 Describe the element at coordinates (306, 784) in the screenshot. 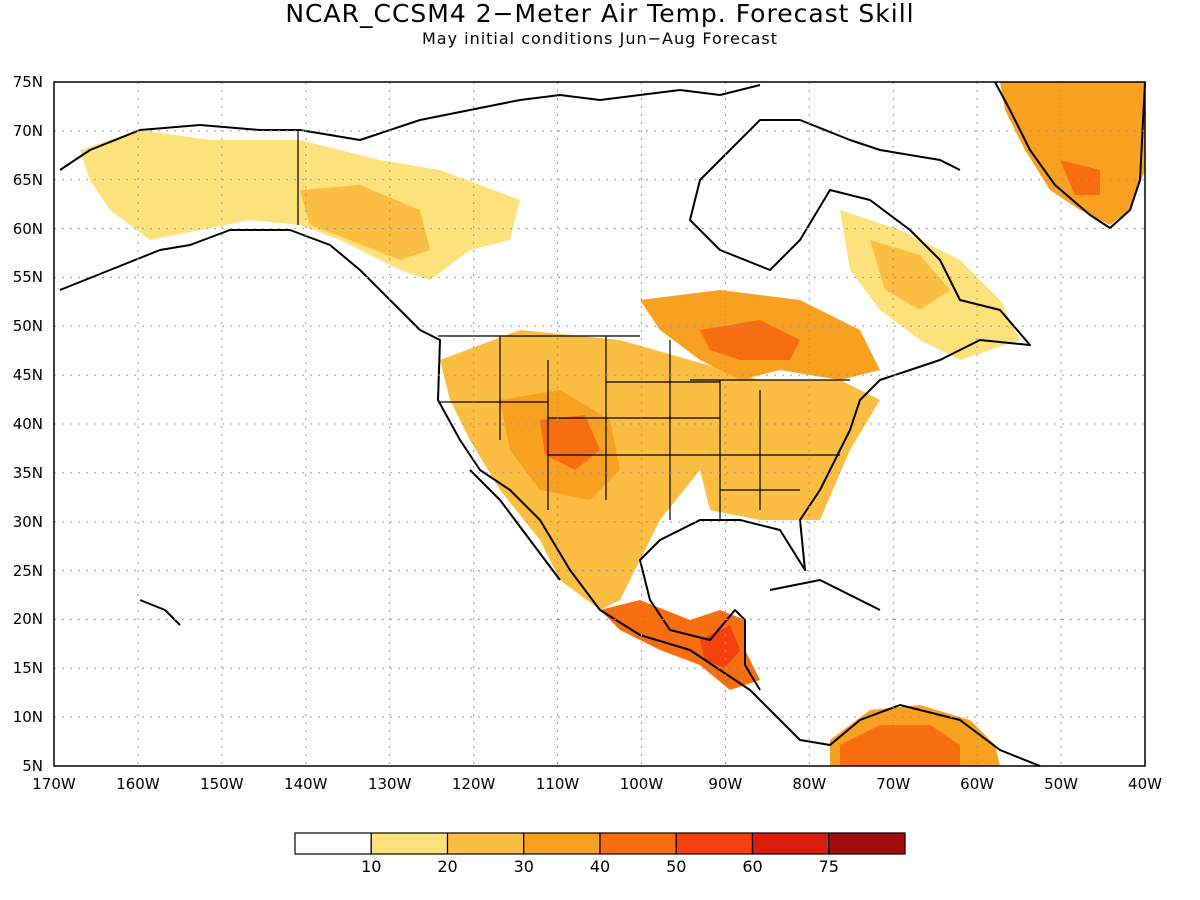

I see `lon-tick-label: 140W` at that location.